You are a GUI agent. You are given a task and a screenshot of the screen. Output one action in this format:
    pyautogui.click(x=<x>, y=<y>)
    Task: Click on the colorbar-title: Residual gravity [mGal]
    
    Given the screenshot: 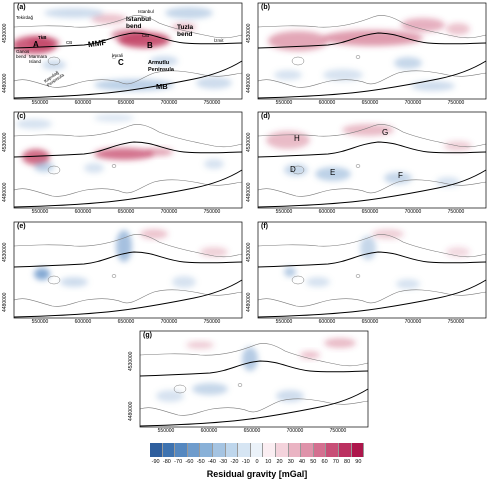 What is the action you would take?
    pyautogui.click(x=257, y=474)
    